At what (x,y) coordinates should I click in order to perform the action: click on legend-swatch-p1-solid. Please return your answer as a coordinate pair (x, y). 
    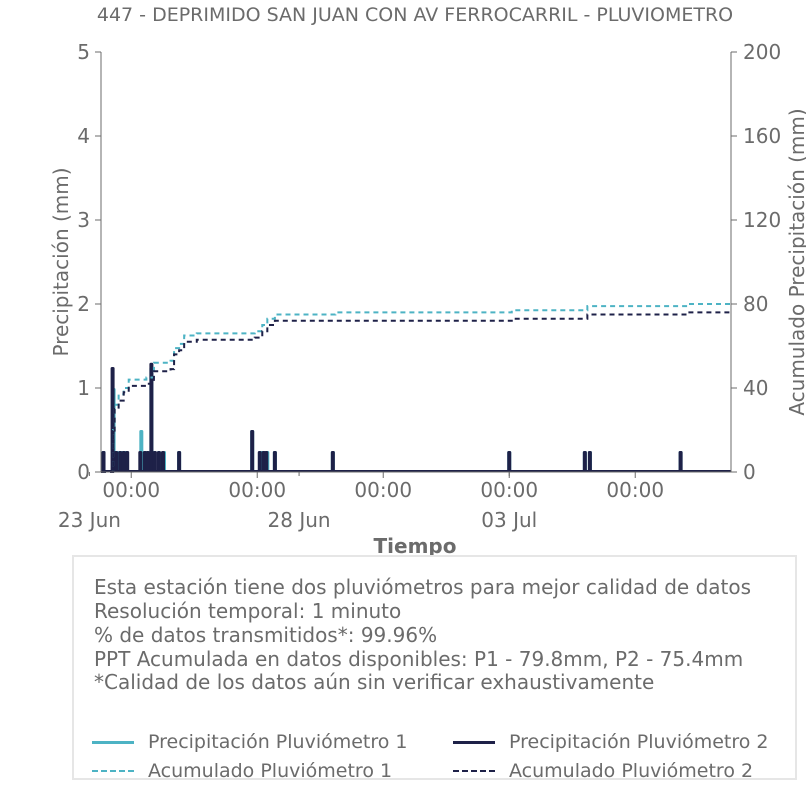
    Looking at the image, I should click on (113, 742).